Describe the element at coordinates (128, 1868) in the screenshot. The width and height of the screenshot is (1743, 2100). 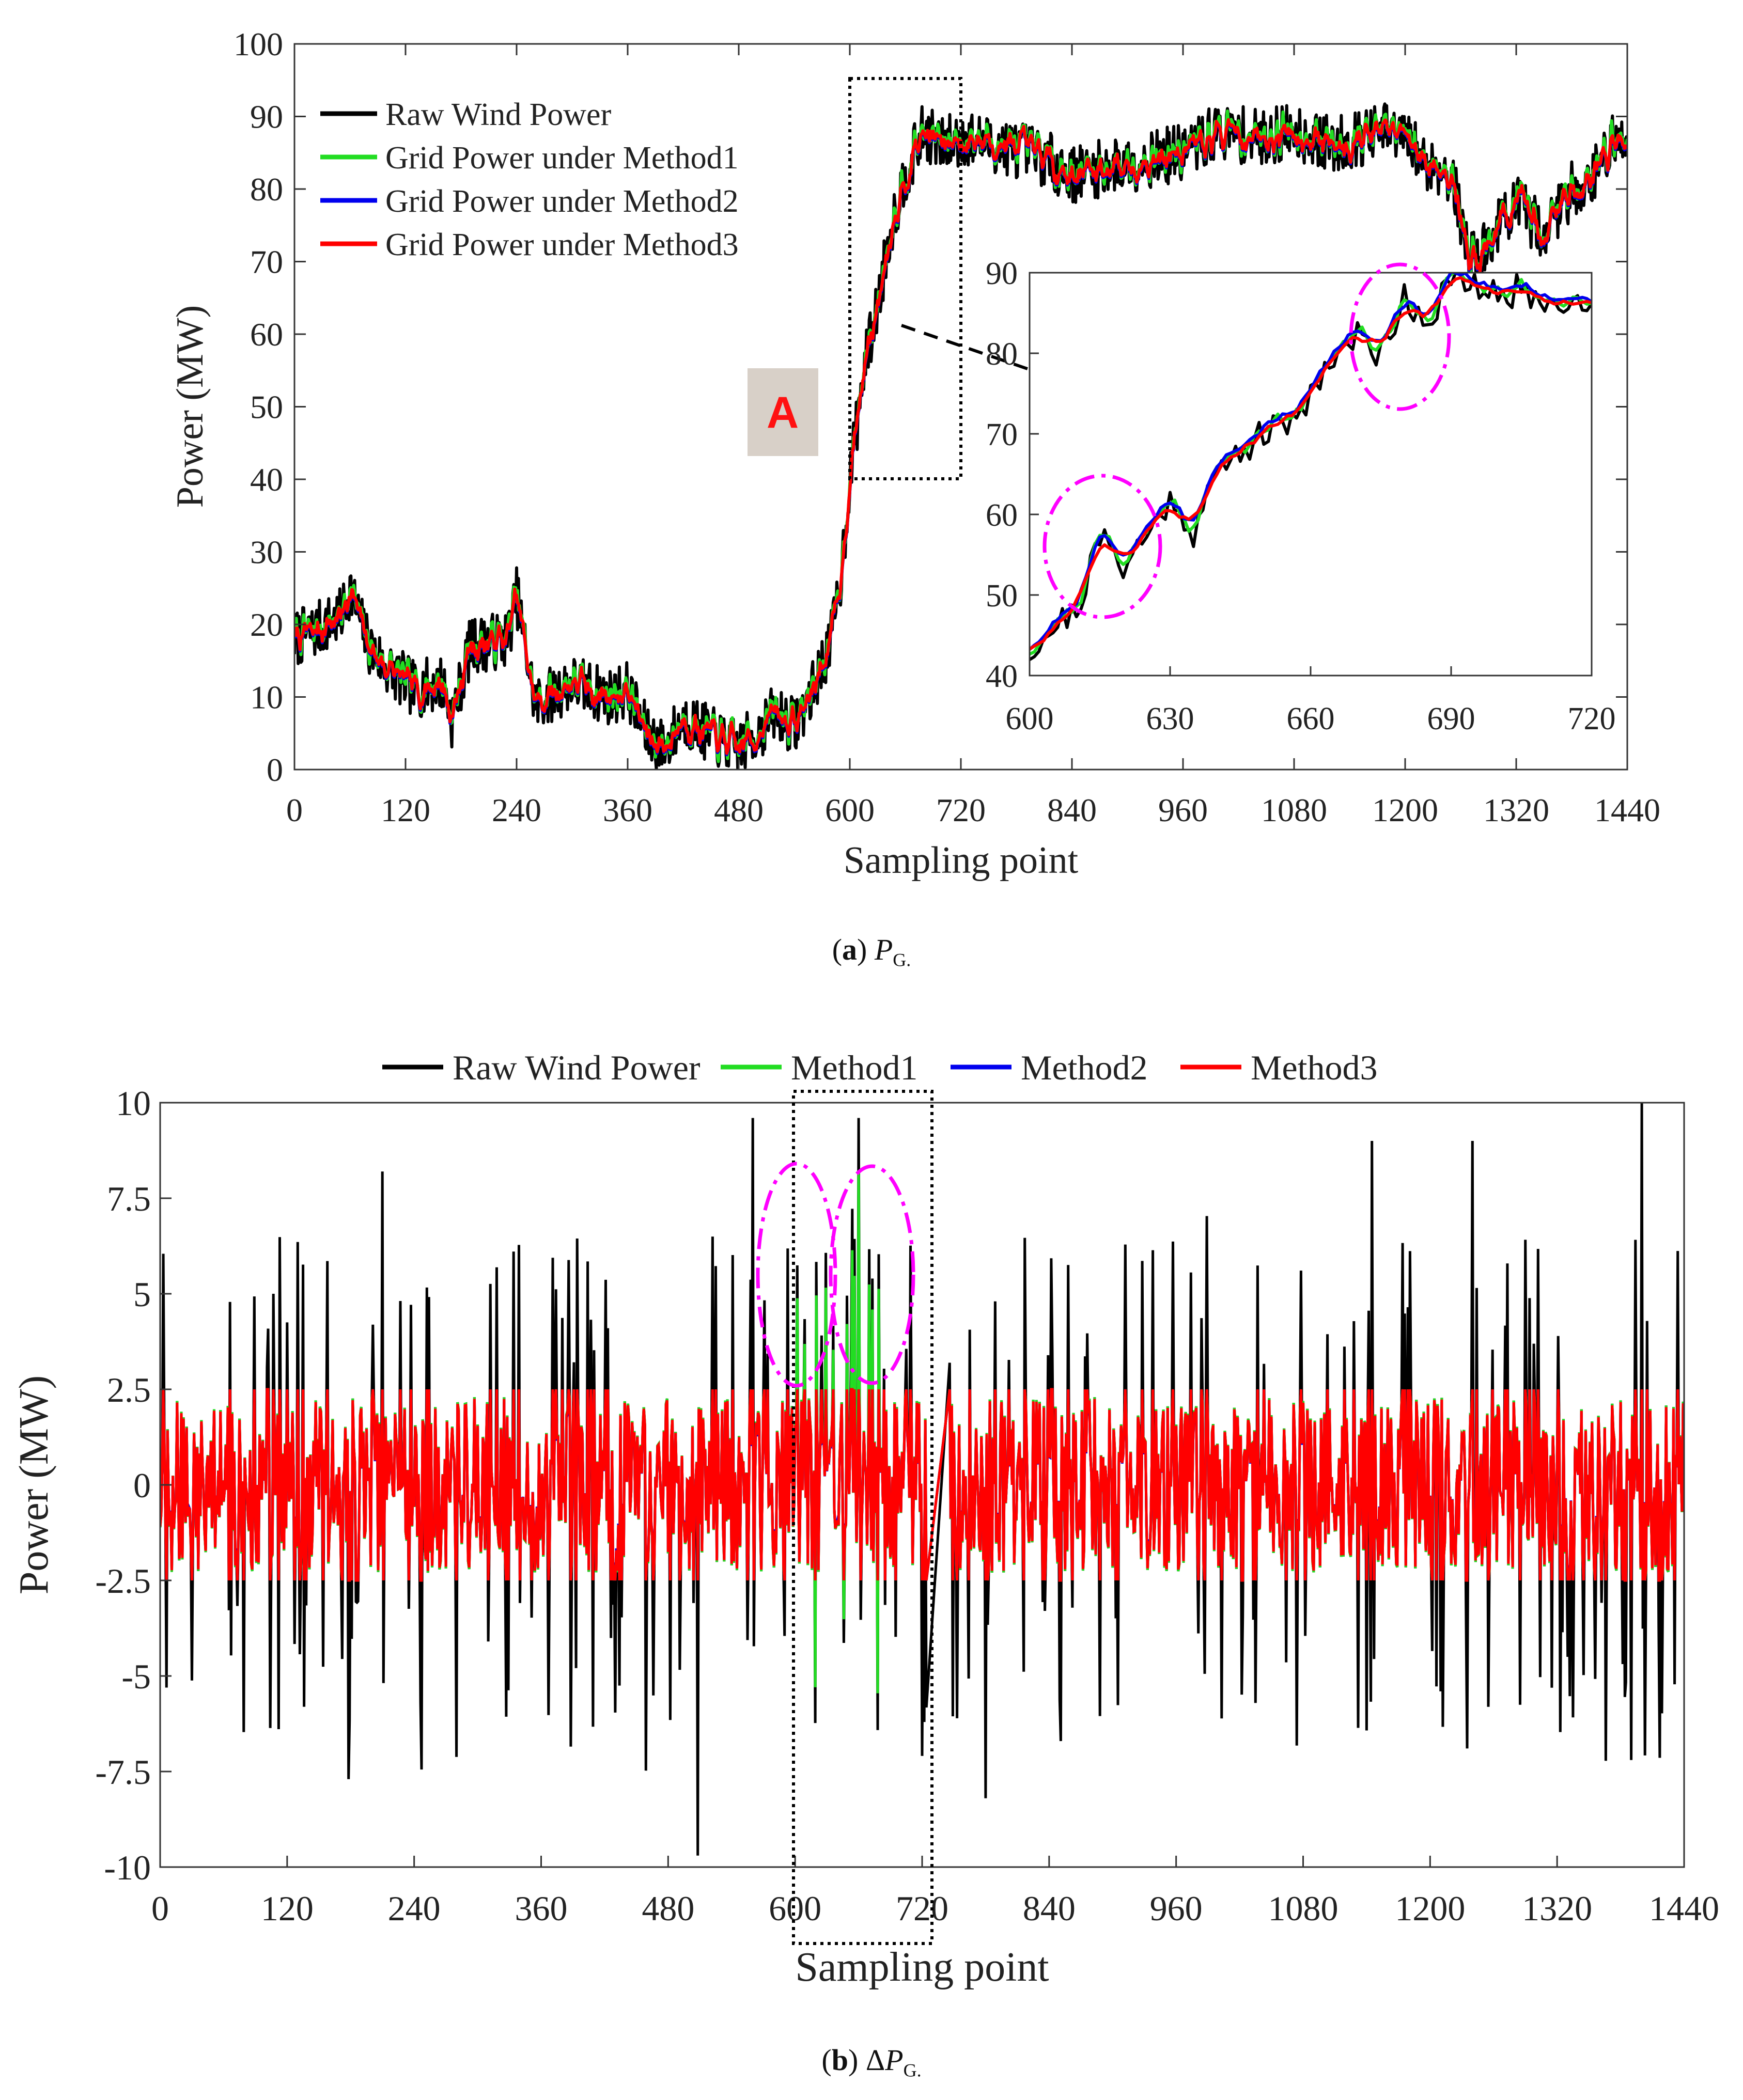
I see `y-tick-label: -10` at that location.